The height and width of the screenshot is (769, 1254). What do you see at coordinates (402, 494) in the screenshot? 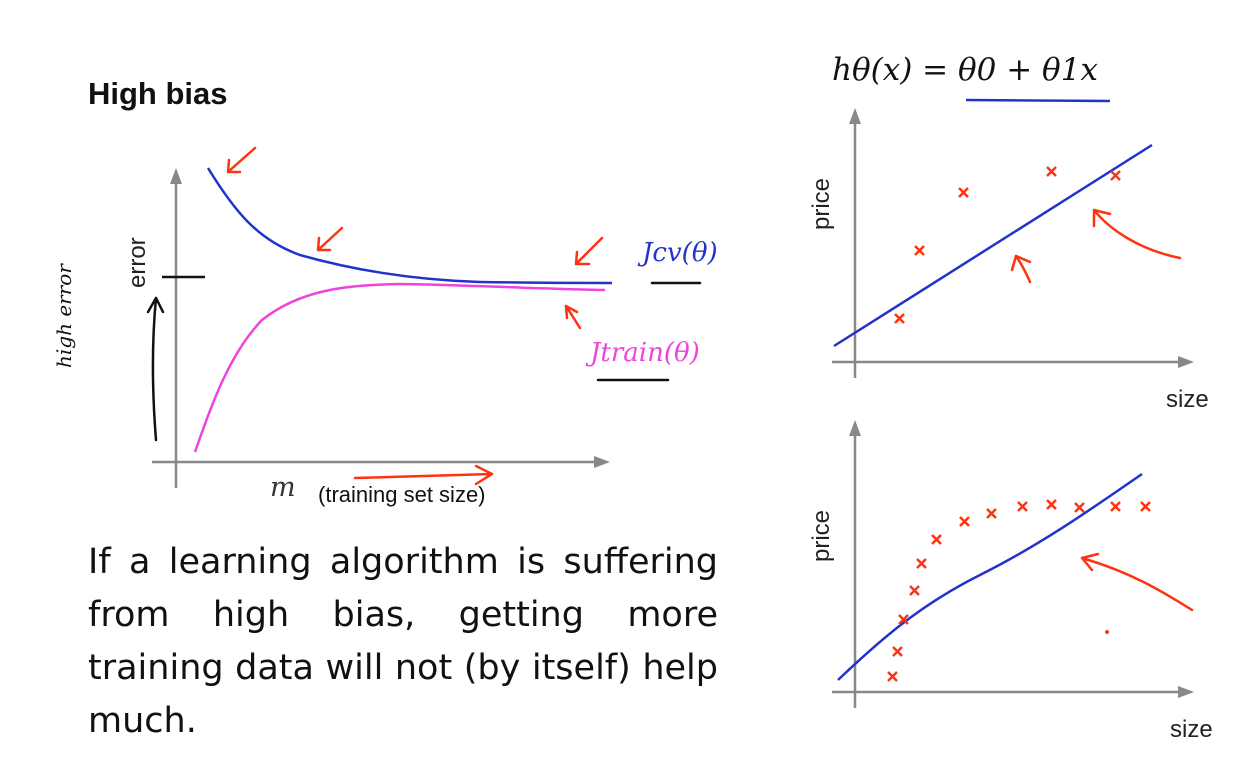
I see `training-set-size-label: (training set size)` at bounding box center [402, 494].